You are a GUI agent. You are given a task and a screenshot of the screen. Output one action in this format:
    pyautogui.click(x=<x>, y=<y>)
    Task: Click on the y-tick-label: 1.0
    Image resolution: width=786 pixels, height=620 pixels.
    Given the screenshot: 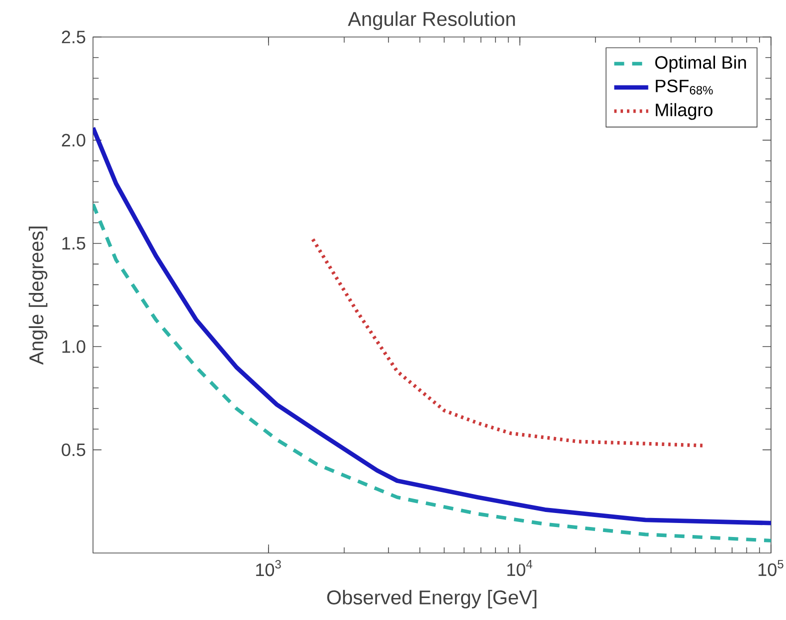 What is the action you would take?
    pyautogui.click(x=74, y=346)
    